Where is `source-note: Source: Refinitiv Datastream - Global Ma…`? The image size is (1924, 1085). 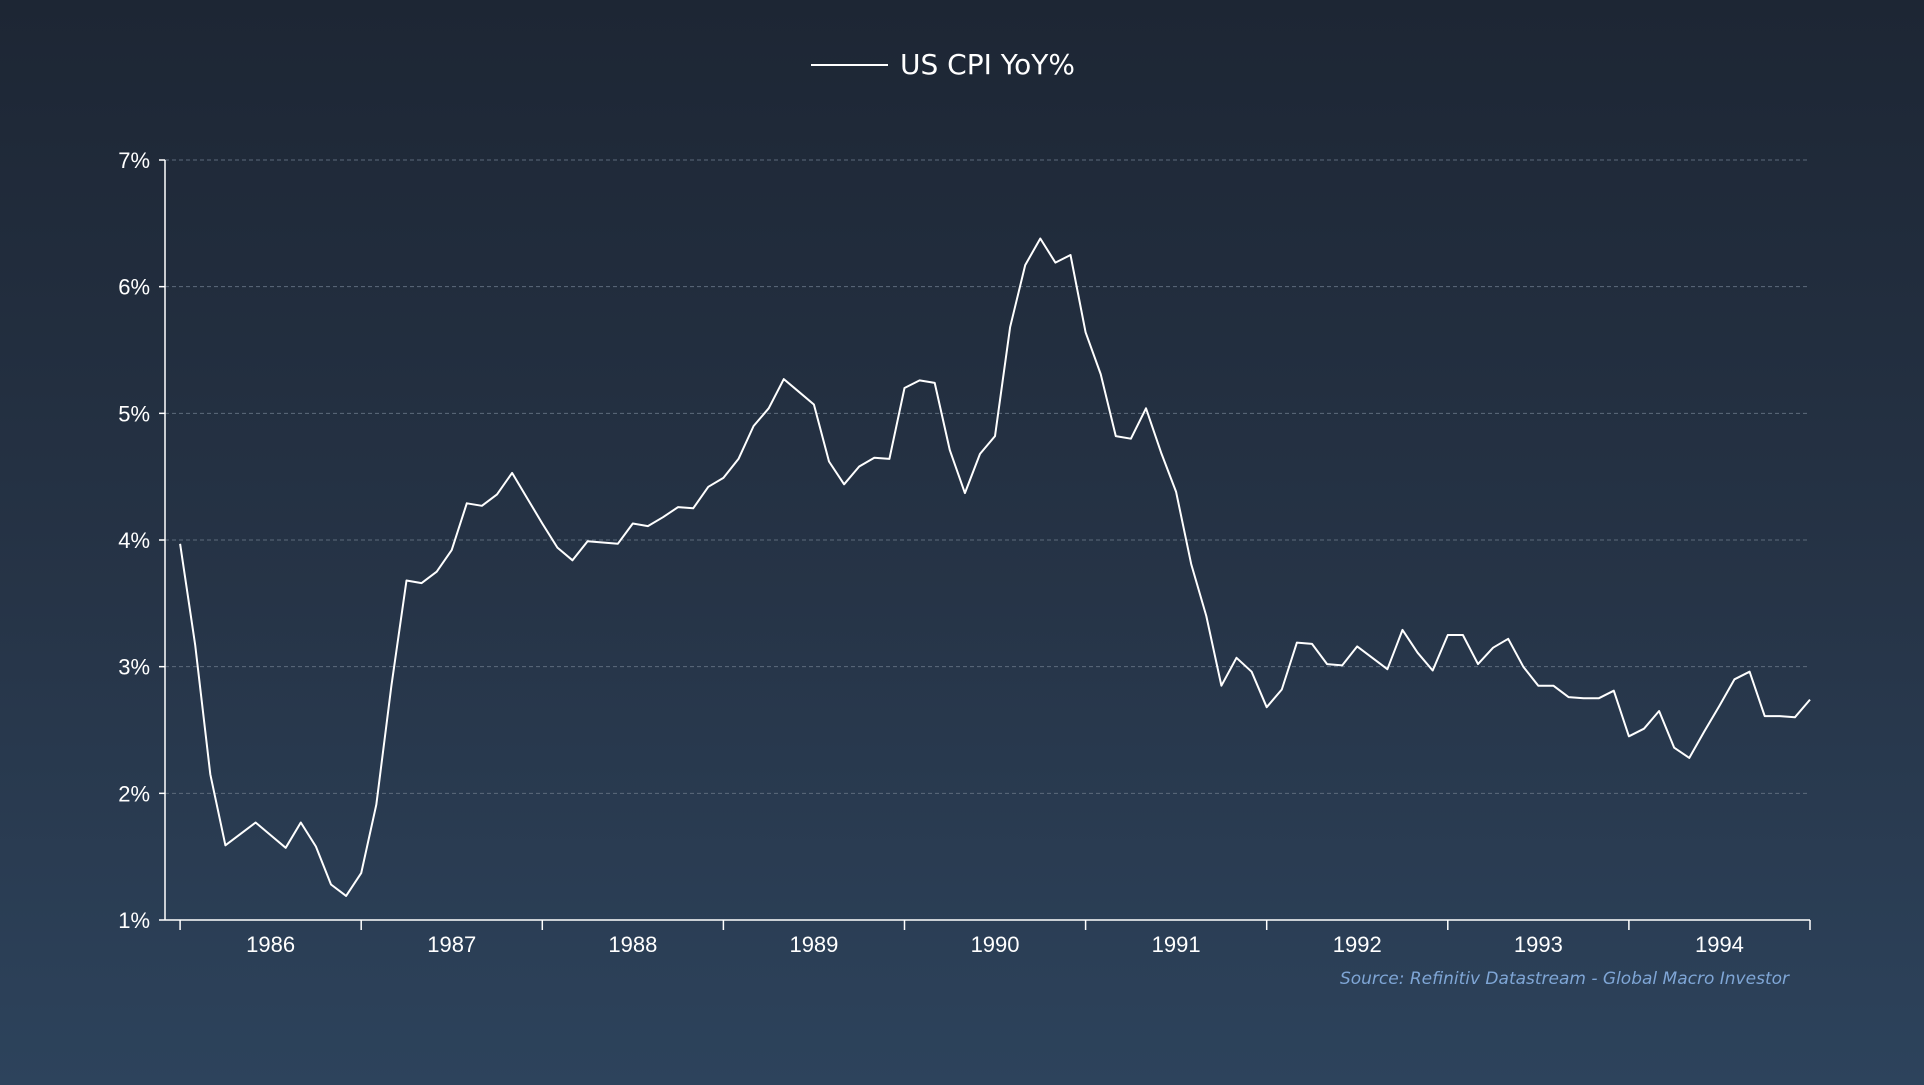 source-note: Source: Refinitiv Datastream - Global Ma… is located at coordinates (1565, 979).